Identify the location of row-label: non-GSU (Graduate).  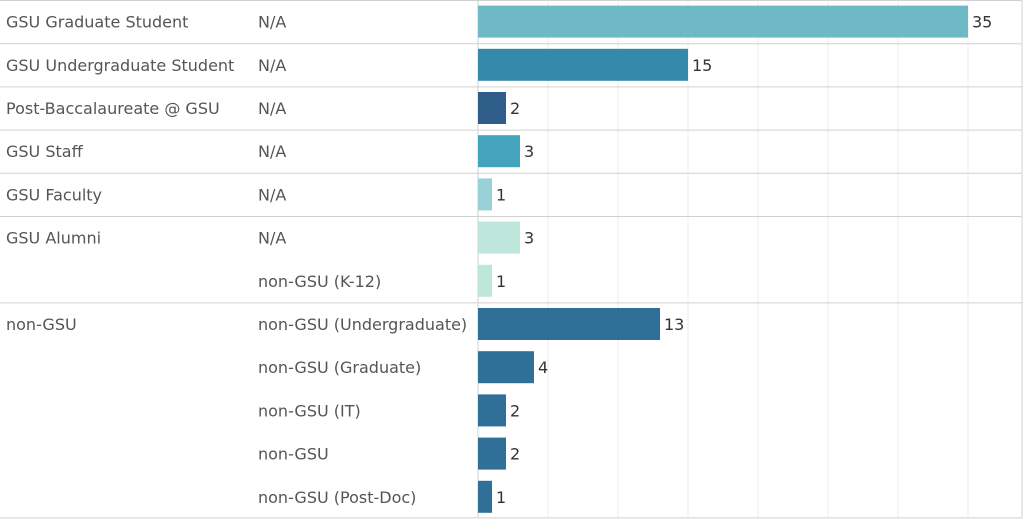
(339, 367).